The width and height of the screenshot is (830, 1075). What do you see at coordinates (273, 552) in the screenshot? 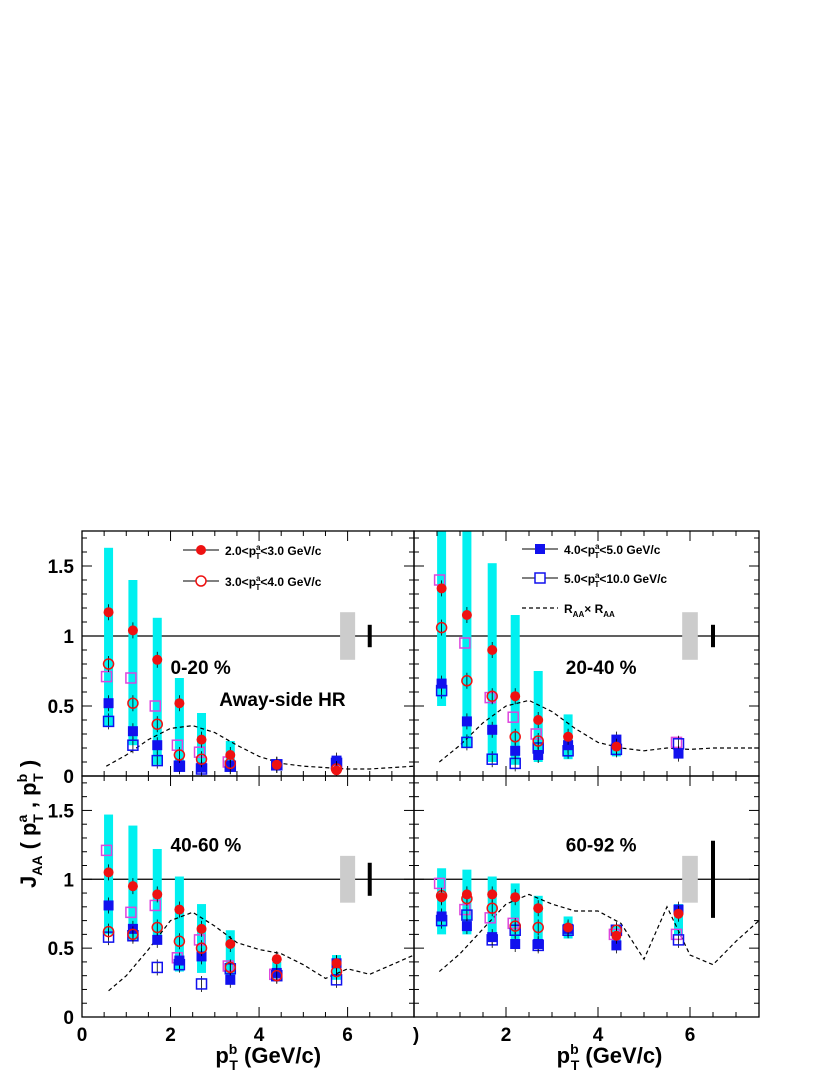
I see `legend-label: 2.0<pa T<3.0 GeV/c` at bounding box center [273, 552].